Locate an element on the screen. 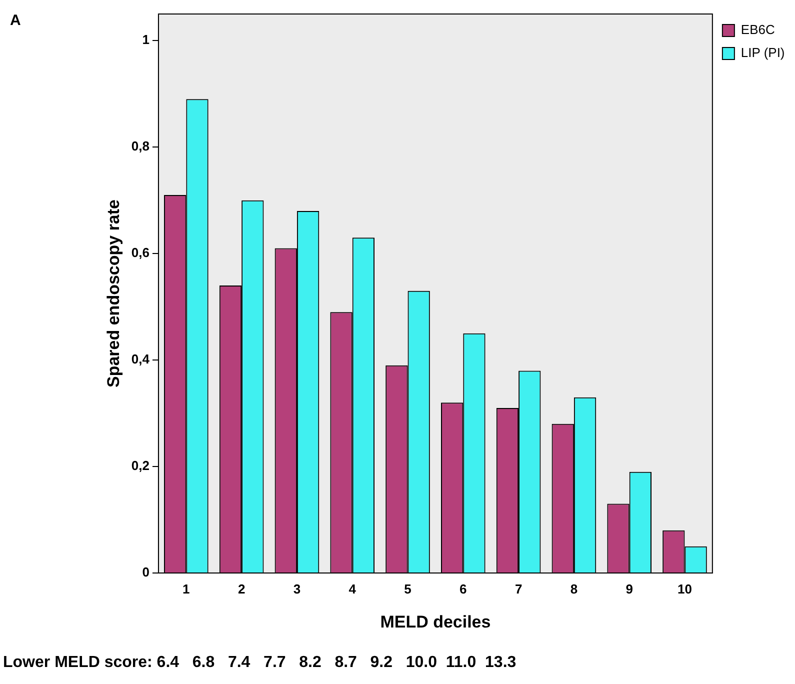 The height and width of the screenshot is (684, 795). x-axis-title: MELD deciles is located at coordinates (435, 622).